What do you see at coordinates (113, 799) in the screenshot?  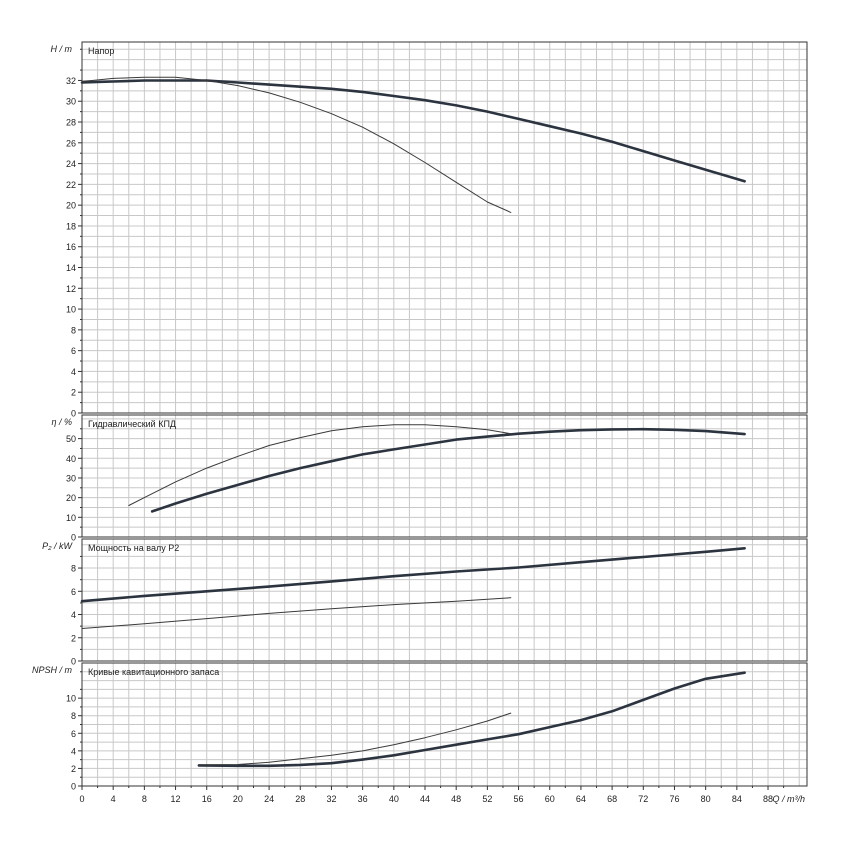 I see `x-tick-label: 4` at bounding box center [113, 799].